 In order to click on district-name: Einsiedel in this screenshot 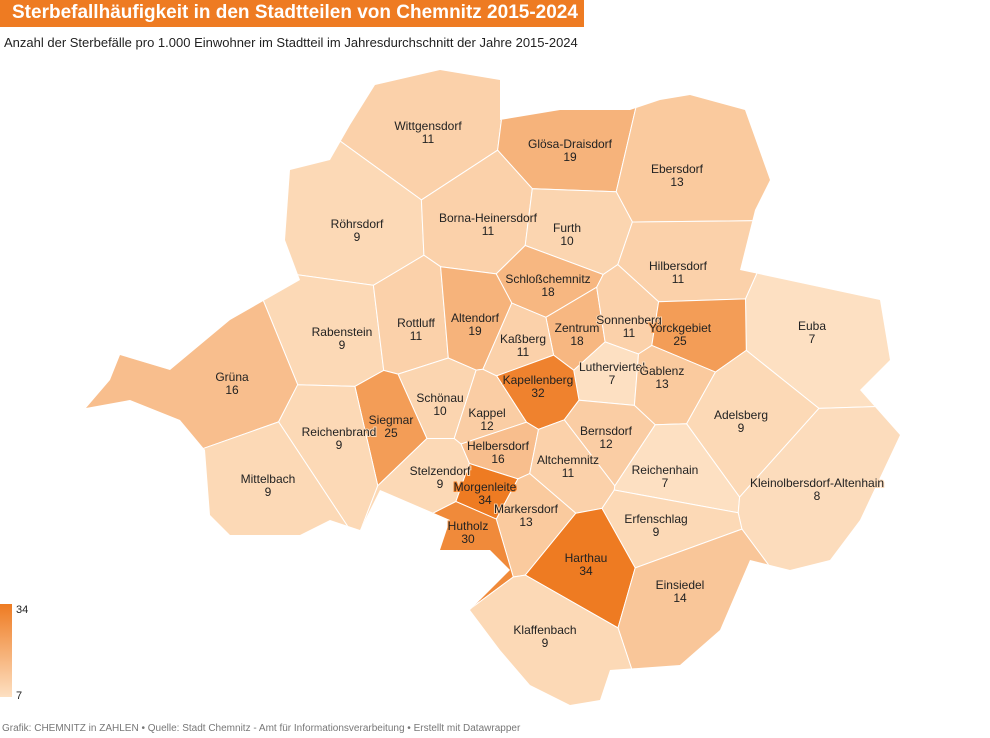, I will do `click(680, 585)`.